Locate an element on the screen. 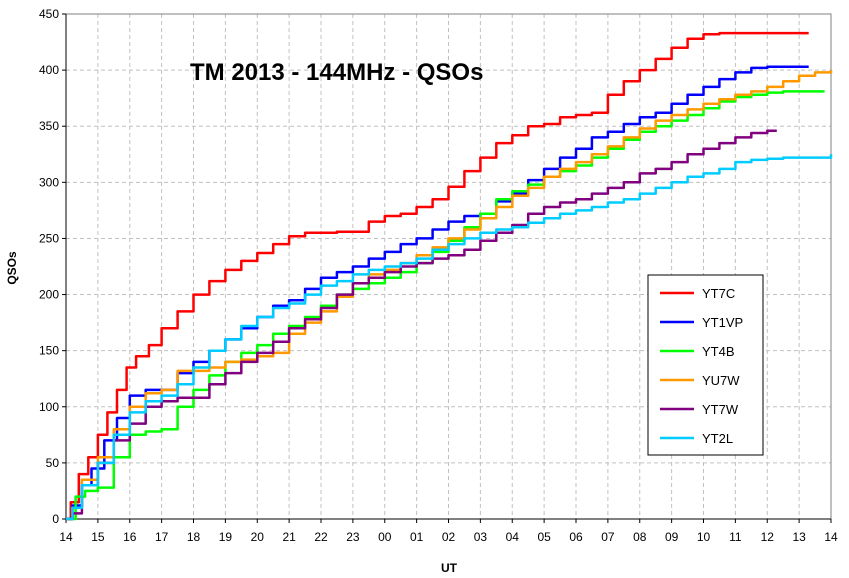  x-tick-label: 09 is located at coordinates (672, 537).